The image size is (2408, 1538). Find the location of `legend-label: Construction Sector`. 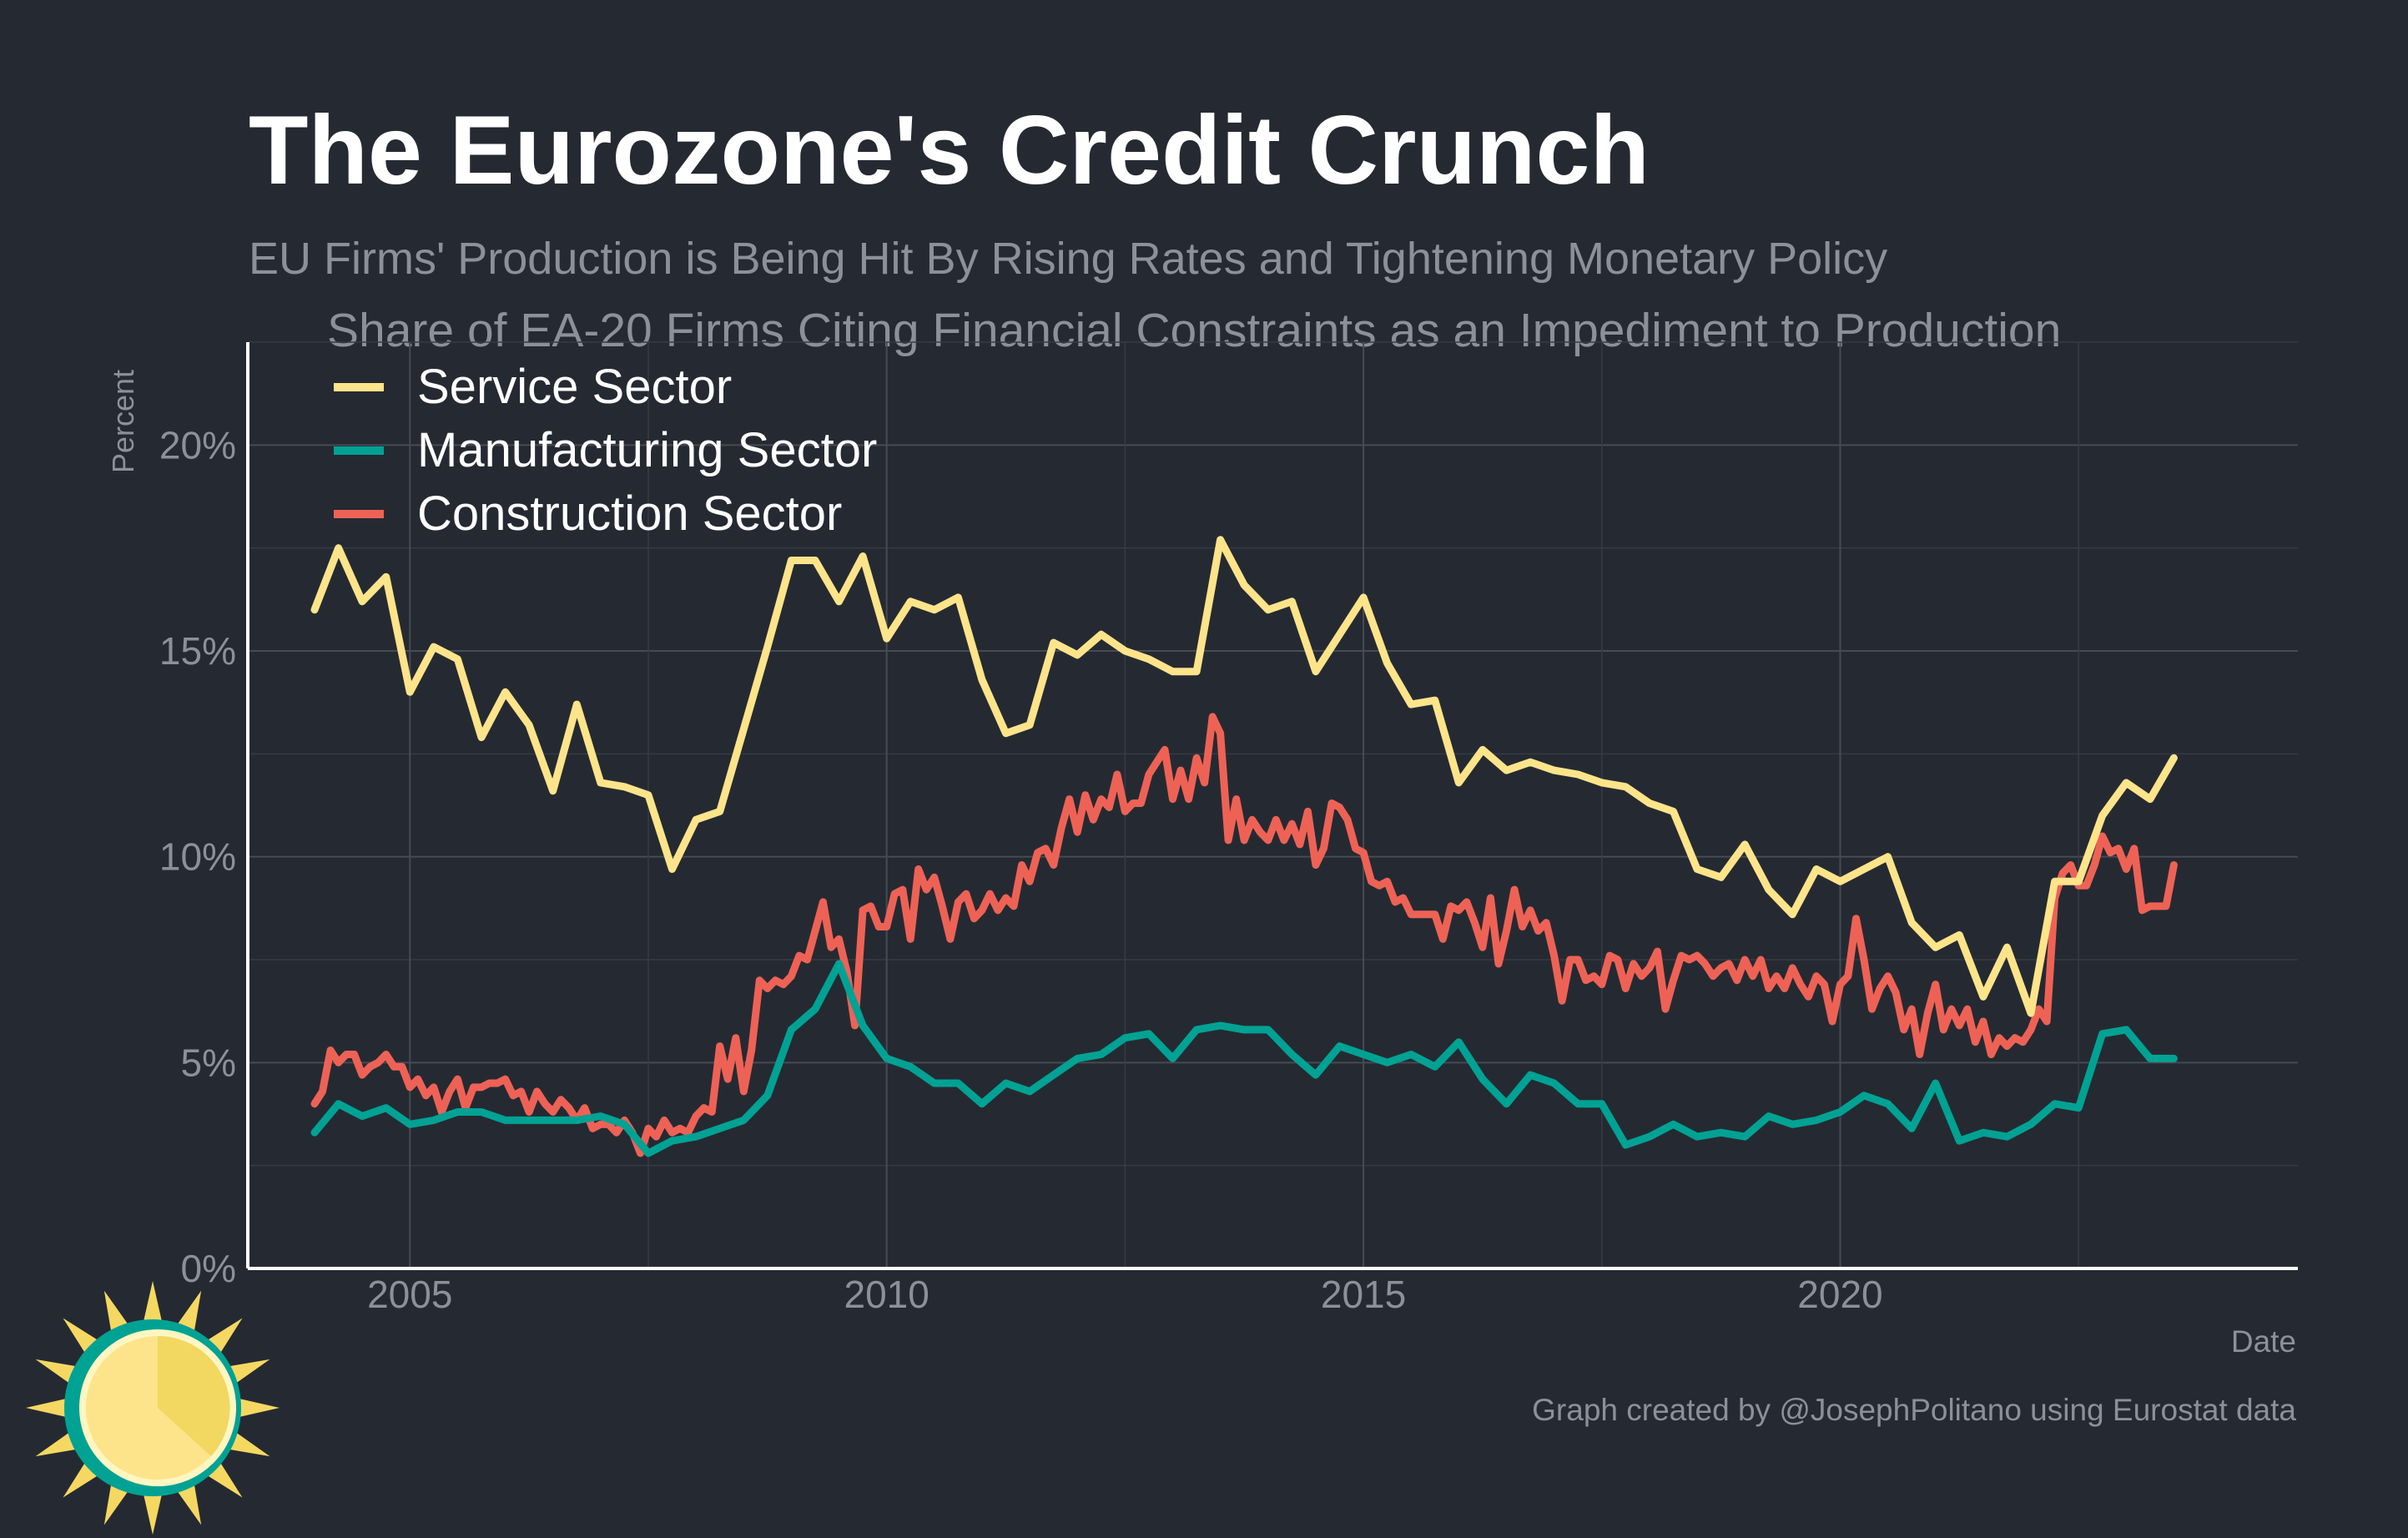

legend-label: Construction Sector is located at coordinates (629, 514).